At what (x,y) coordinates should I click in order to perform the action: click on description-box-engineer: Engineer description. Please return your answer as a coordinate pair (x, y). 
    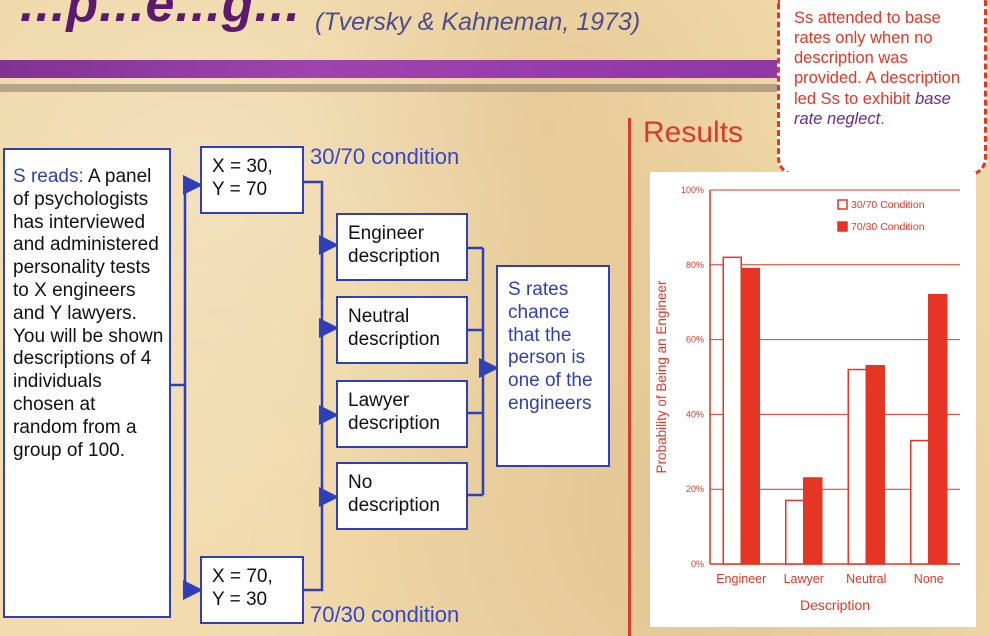
    Looking at the image, I should click on (402, 247).